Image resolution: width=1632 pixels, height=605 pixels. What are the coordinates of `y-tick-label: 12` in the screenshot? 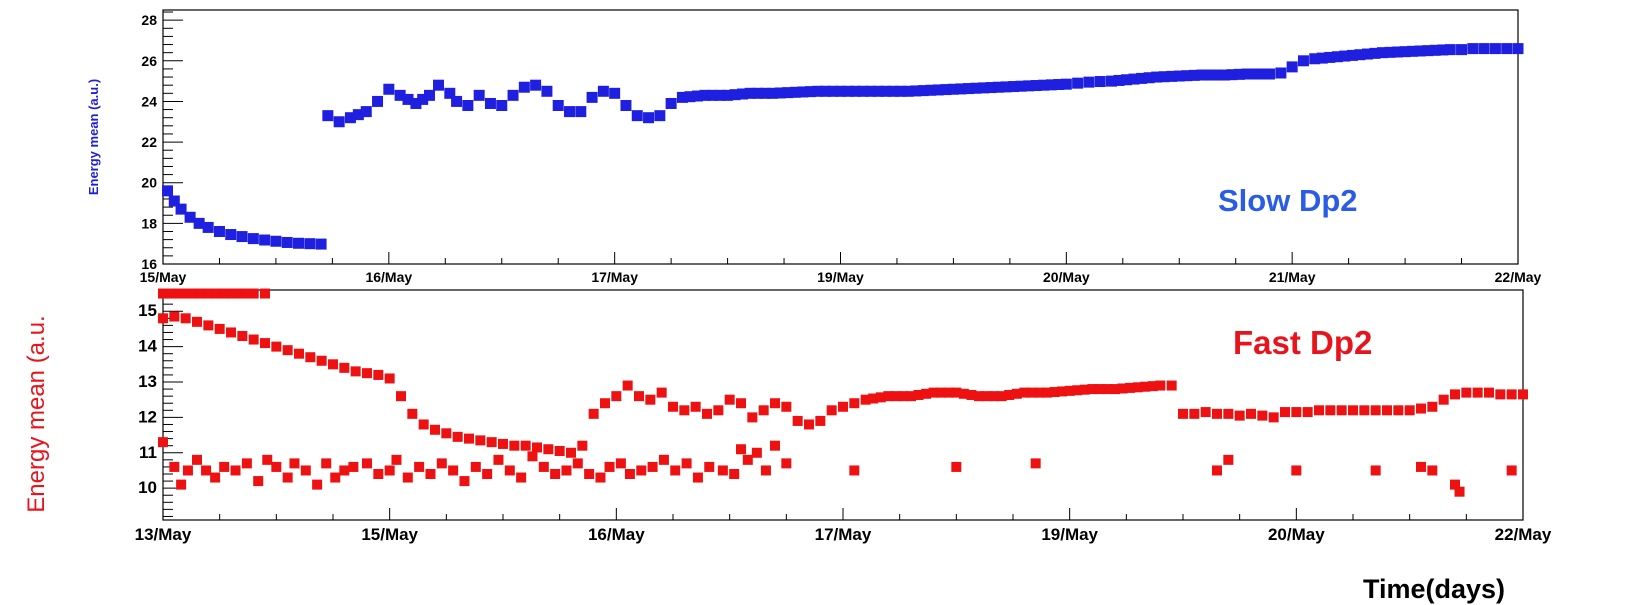 It's located at (147, 416).